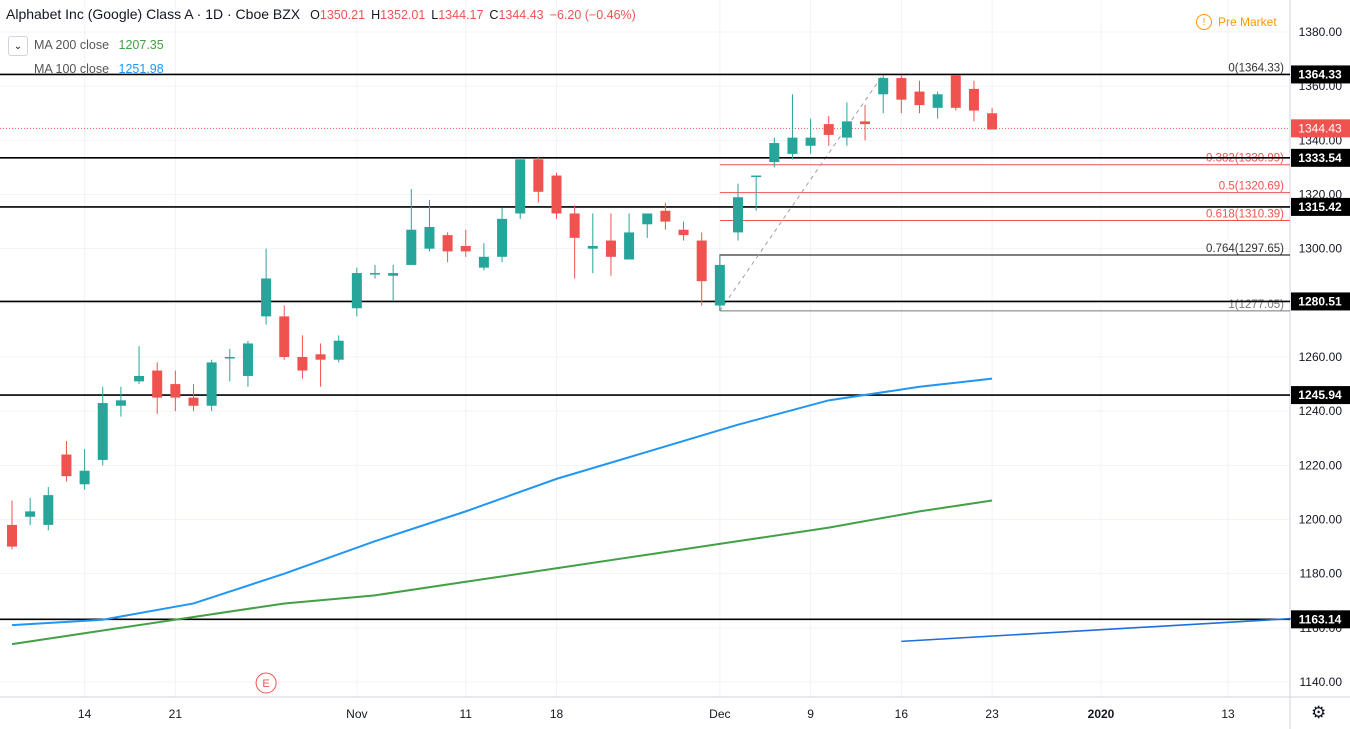  What do you see at coordinates (1245, 249) in the screenshot?
I see `fib-level-label: 0.764(1297.65)` at bounding box center [1245, 249].